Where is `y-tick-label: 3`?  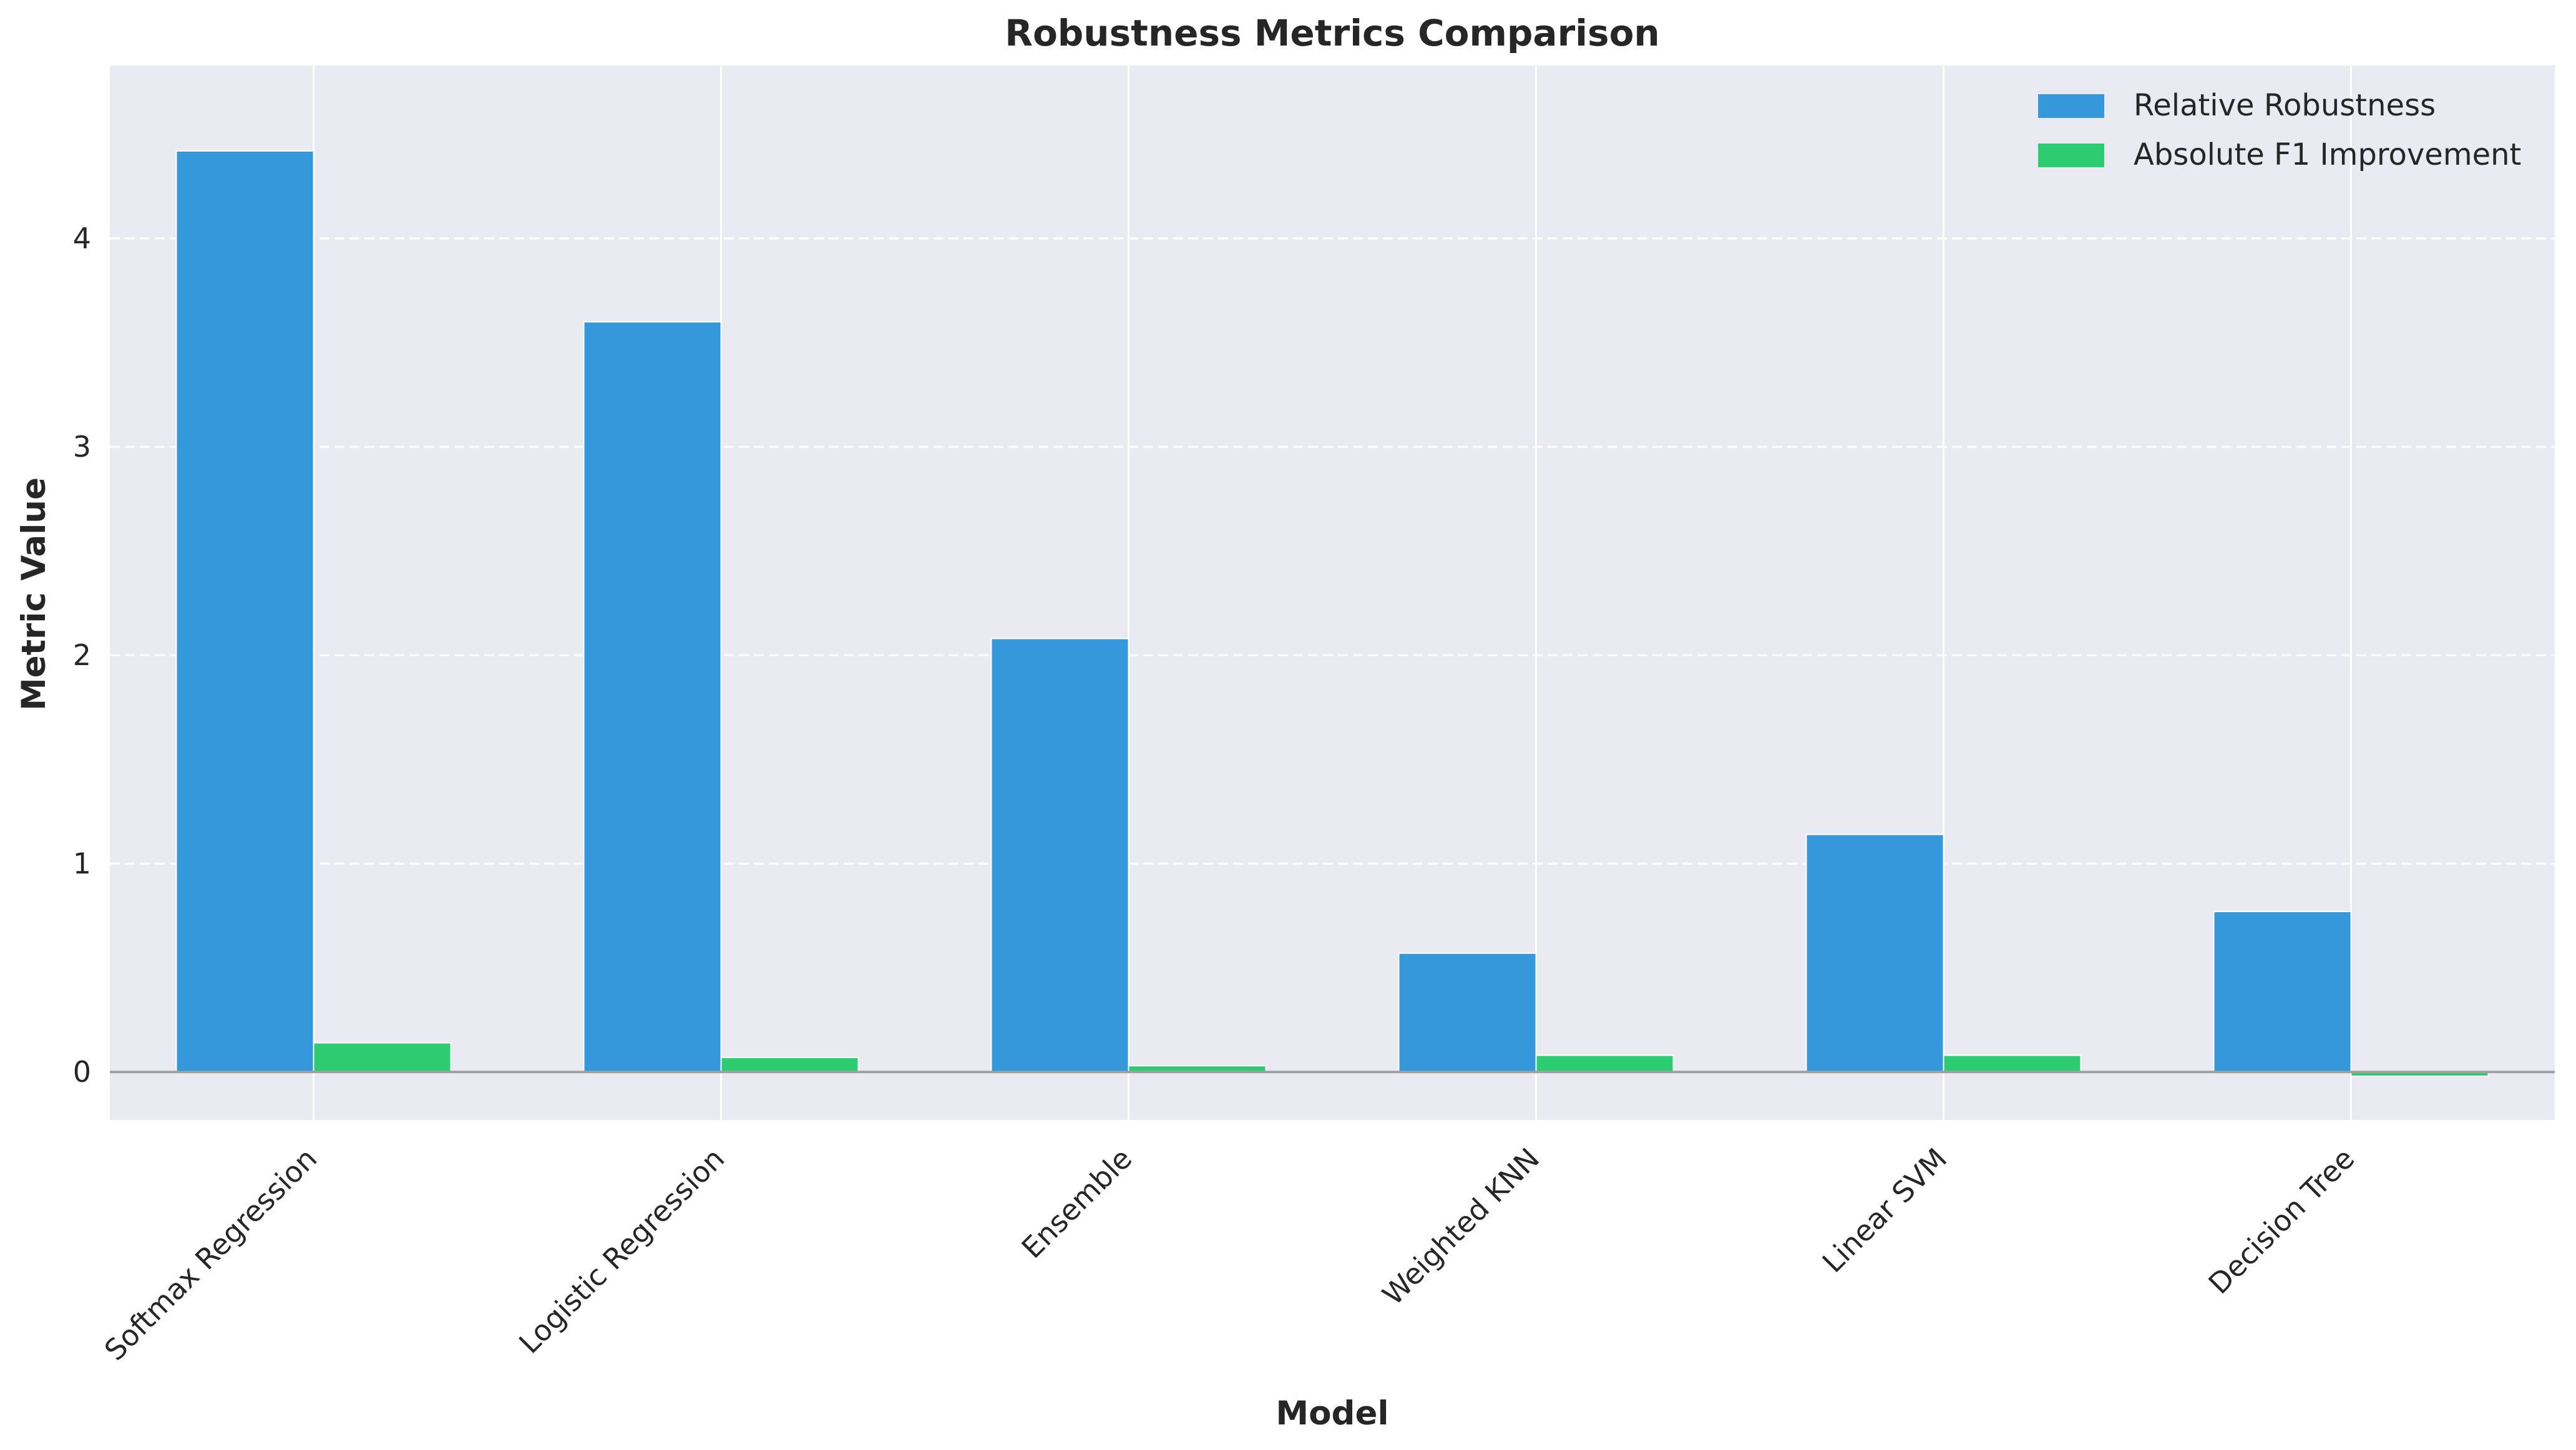 y-tick-label: 3 is located at coordinates (82, 447).